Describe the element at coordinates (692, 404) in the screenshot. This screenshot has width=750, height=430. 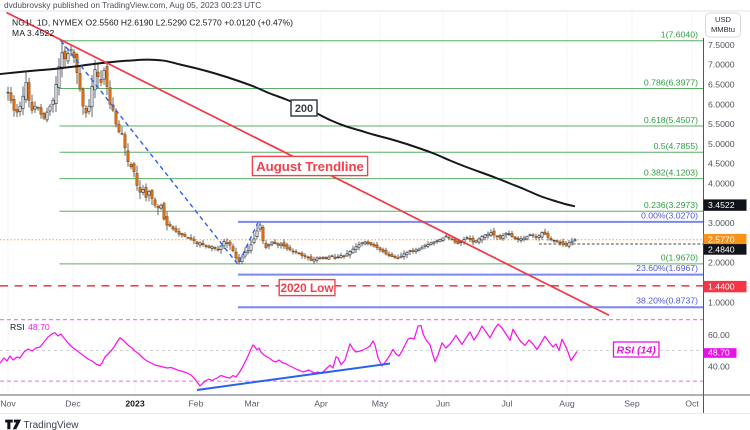
I see `svg-text: Oct` at that location.